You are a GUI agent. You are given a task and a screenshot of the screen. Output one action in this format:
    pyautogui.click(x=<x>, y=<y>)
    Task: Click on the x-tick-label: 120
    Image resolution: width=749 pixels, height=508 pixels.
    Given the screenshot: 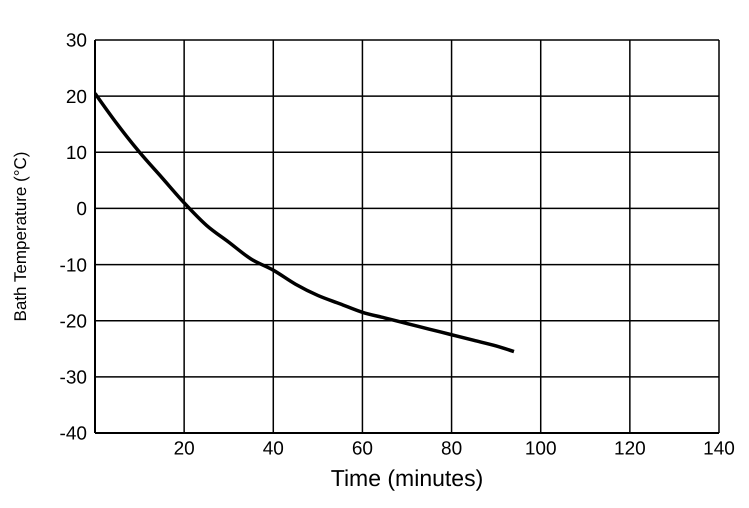 What is the action you would take?
    pyautogui.click(x=630, y=449)
    